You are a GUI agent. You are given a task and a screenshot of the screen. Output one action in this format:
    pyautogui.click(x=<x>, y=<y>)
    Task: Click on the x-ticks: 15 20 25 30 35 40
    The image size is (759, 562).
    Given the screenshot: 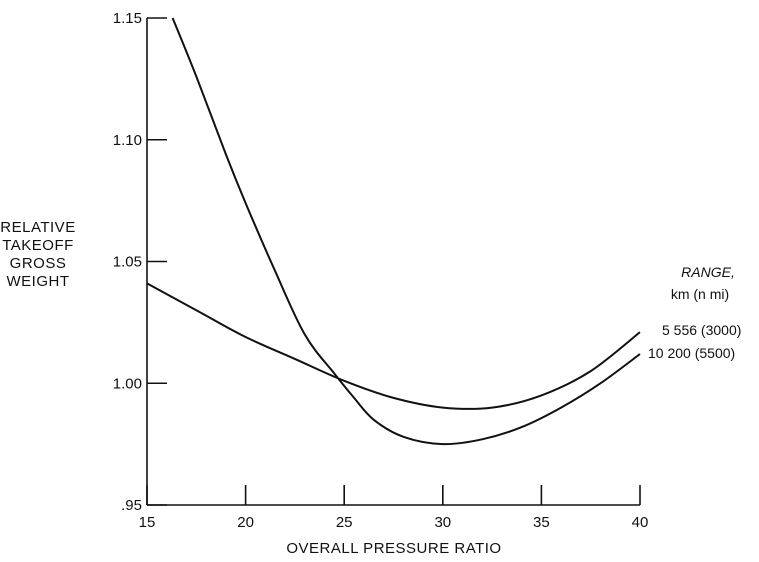 What is the action you would take?
    pyautogui.click(x=394, y=508)
    